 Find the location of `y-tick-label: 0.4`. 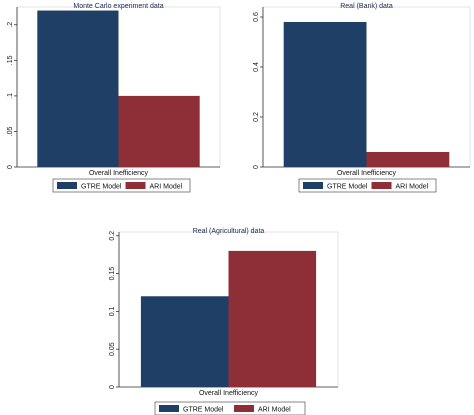

y-tick-label: 0.4 is located at coordinates (256, 67).